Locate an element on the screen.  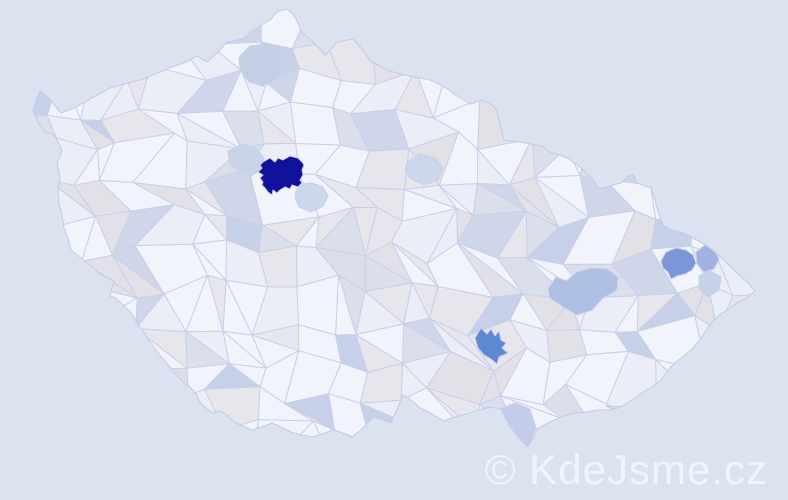
region-slate-region-se-of-navy is located at coordinates (311, 197).